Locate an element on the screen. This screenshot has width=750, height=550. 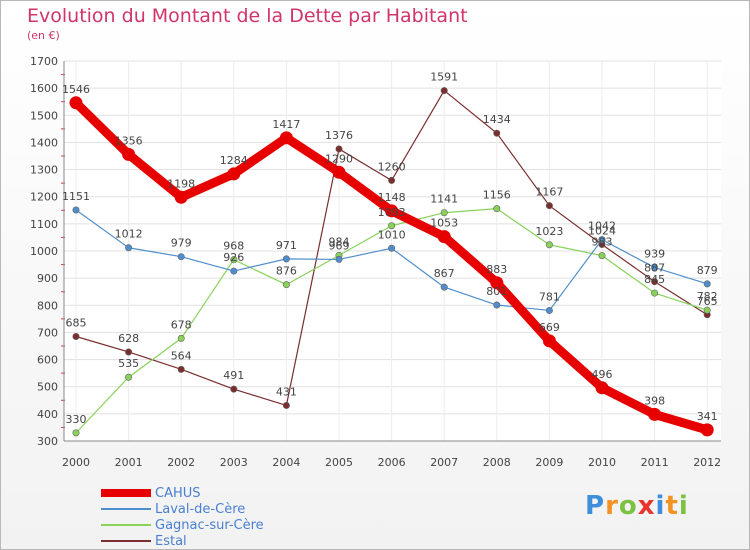
y-tick-label: 1100 is located at coordinates (44, 224).